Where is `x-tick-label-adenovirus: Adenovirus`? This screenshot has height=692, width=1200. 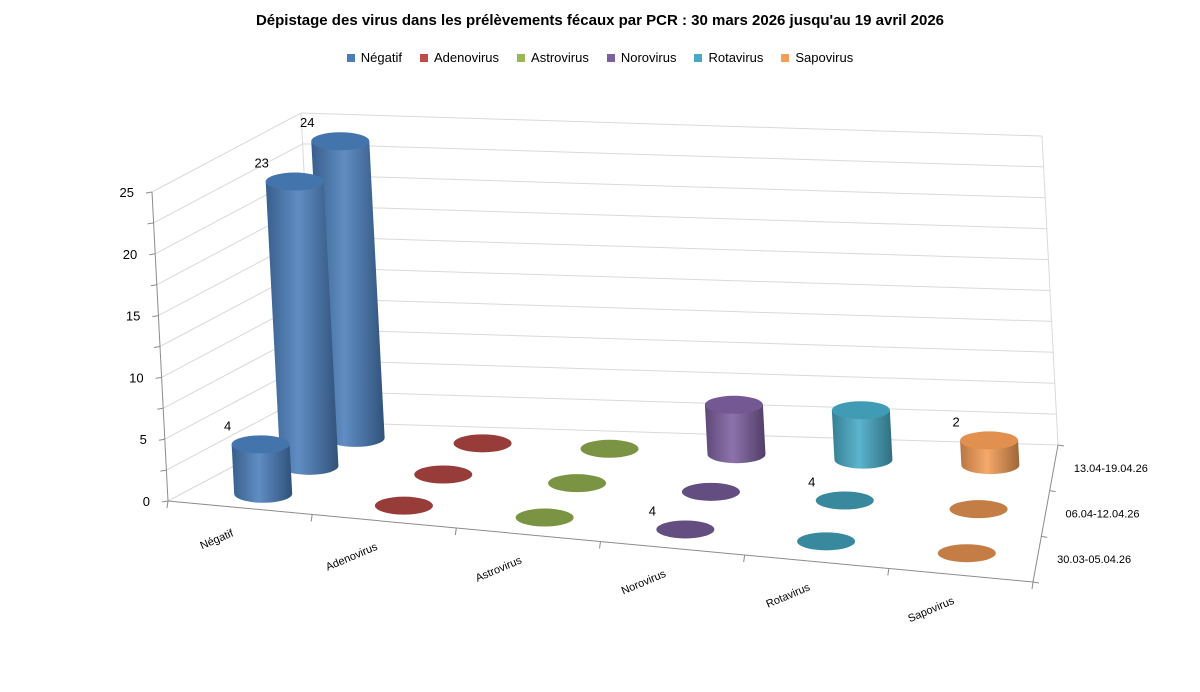 x-tick-label-adenovirus: Adenovirus is located at coordinates (352, 557).